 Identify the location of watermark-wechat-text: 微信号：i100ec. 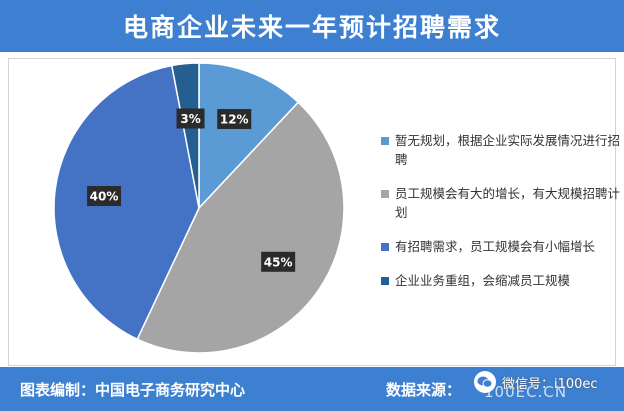
(550, 384).